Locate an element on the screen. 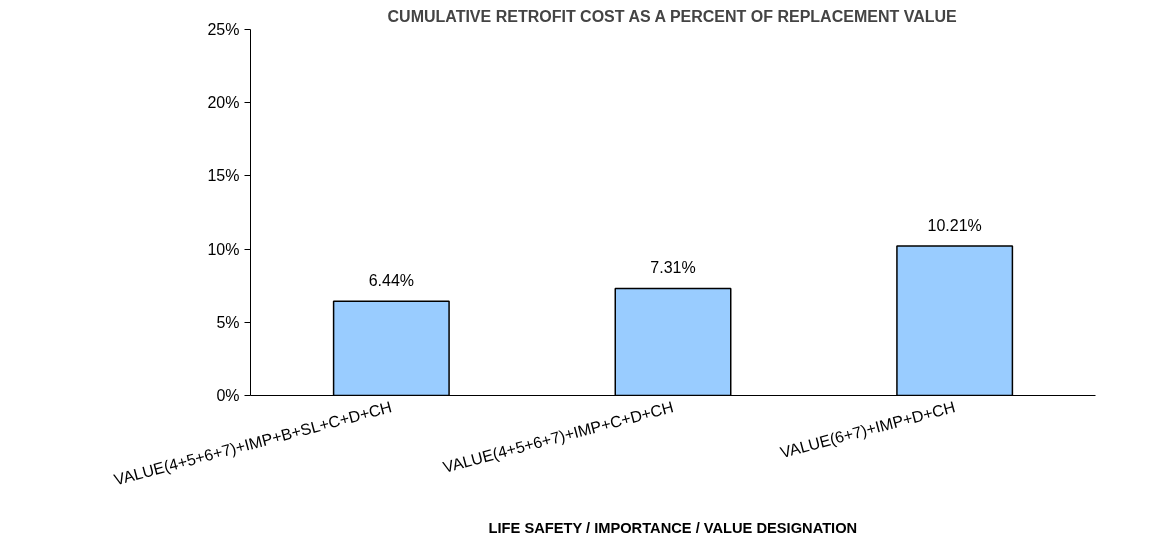  y-tick-label: 10% is located at coordinates (223, 249).